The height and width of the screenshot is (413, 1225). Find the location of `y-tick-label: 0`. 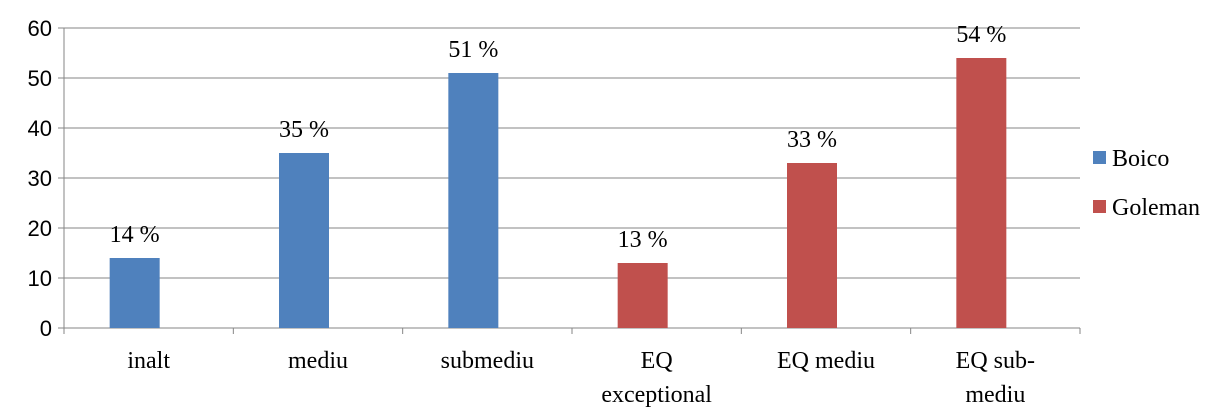

y-tick-label: 0 is located at coordinates (46, 328).